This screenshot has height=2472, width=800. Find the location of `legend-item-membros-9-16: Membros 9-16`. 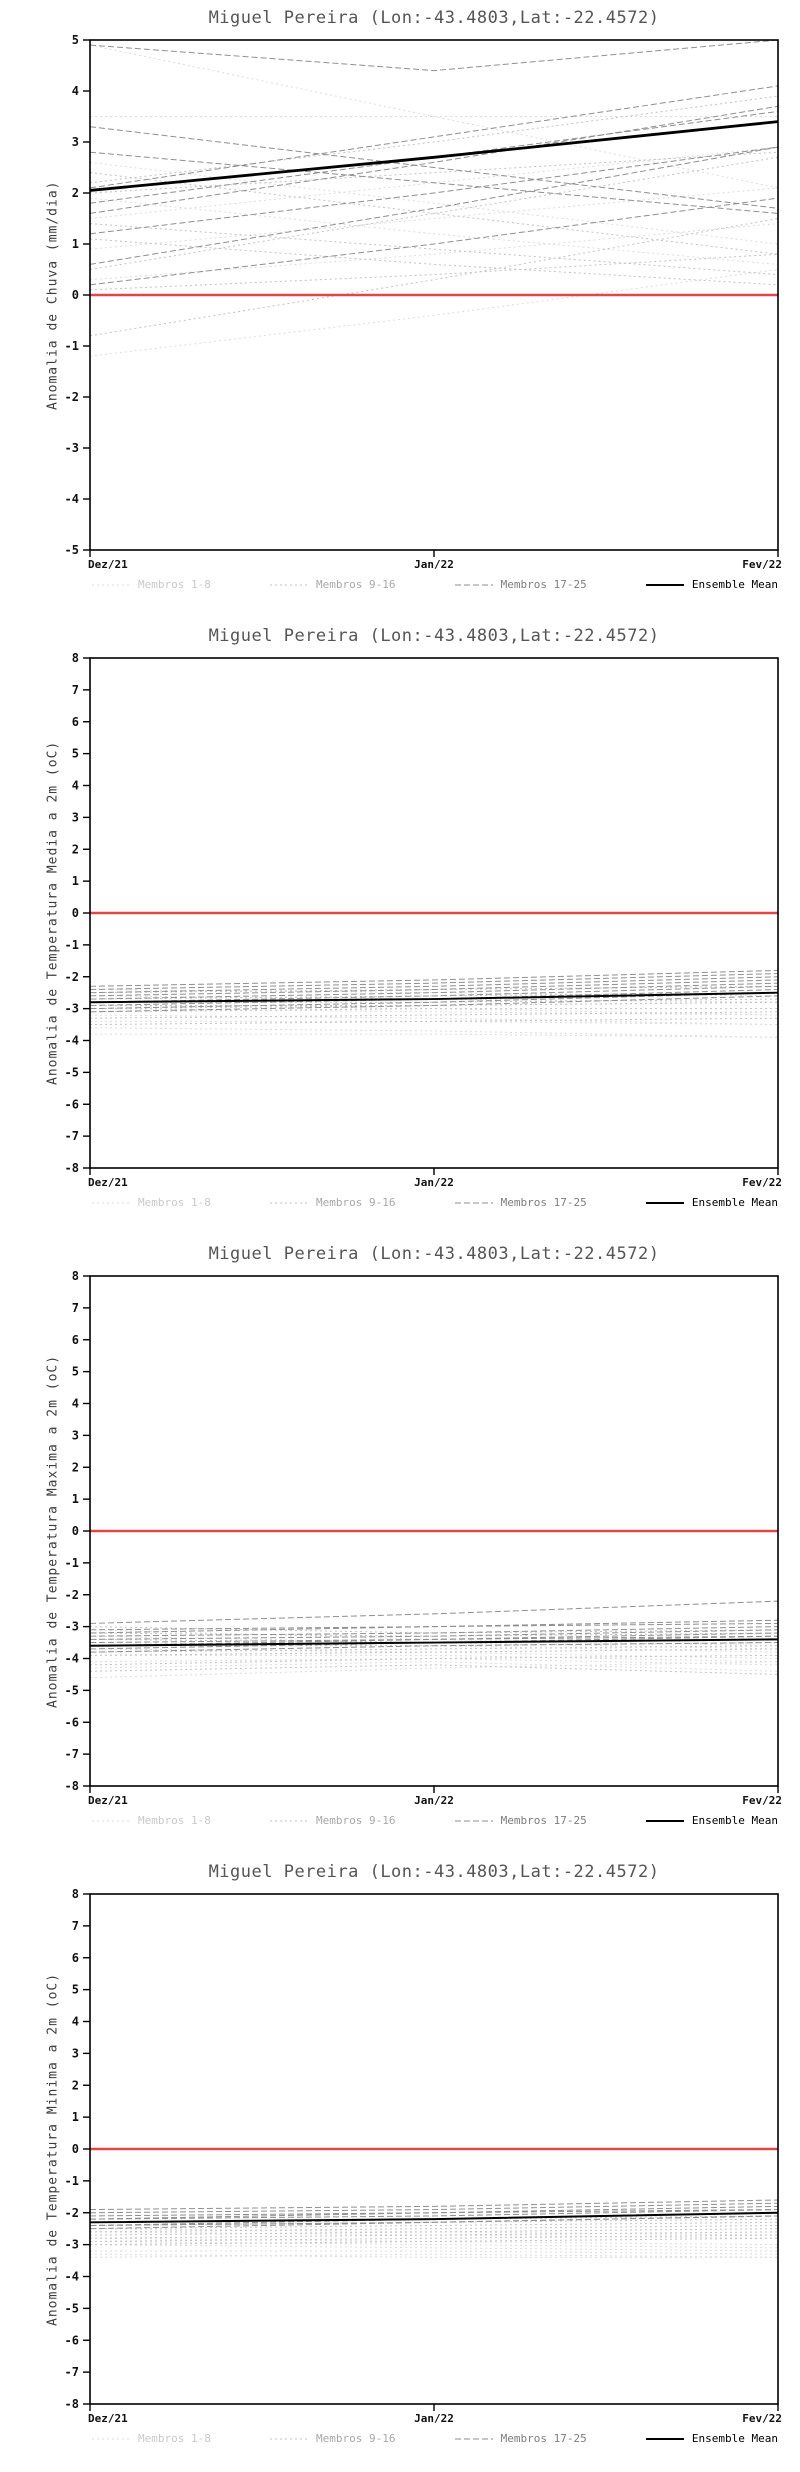

legend-item-membros-9-16: Membros 9-16 is located at coordinates (332, 2438).